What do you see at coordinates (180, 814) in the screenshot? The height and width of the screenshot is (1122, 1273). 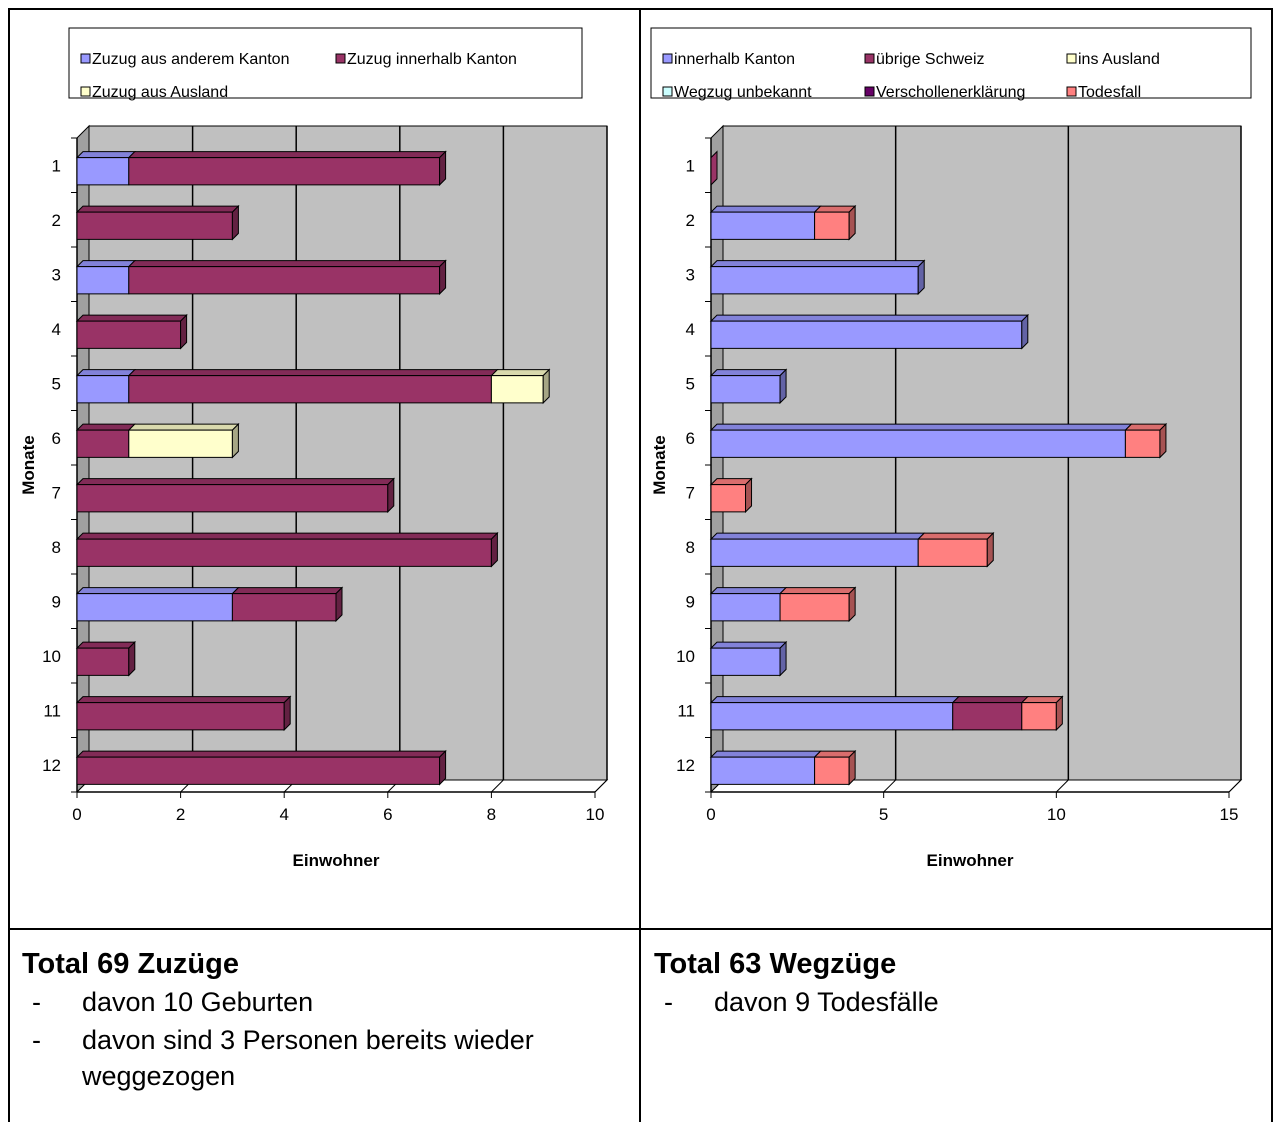 I see `x-tick-label: 2` at bounding box center [180, 814].